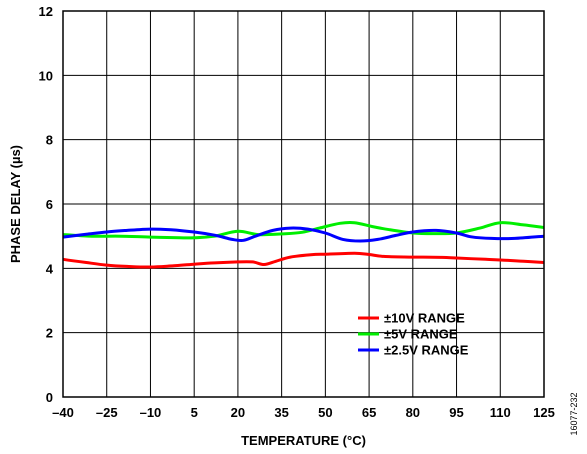  I want to click on x-tick-label: 50, so click(325, 412).